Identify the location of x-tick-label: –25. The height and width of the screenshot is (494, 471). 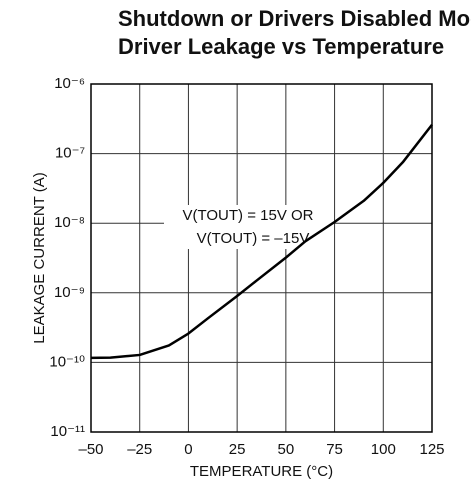
(139, 449).